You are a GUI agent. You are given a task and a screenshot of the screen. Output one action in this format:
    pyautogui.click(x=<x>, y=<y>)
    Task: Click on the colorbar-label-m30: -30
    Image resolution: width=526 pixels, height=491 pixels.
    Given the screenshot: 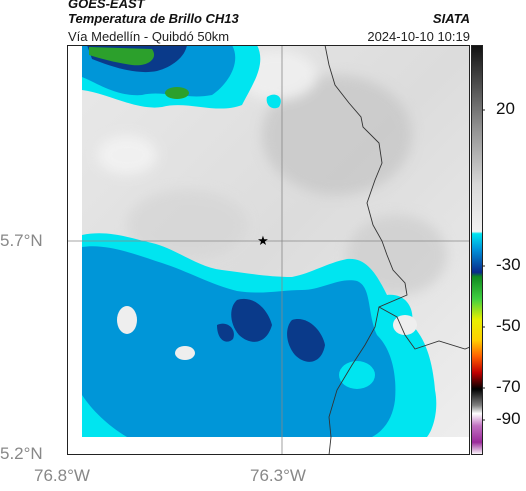 What is the action you would take?
    pyautogui.click(x=508, y=264)
    